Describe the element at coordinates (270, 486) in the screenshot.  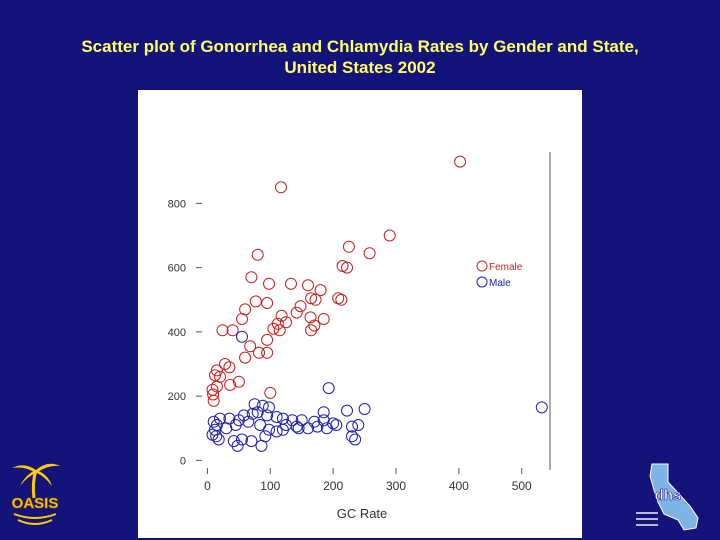
I see `x-tick-label: 100` at that location.